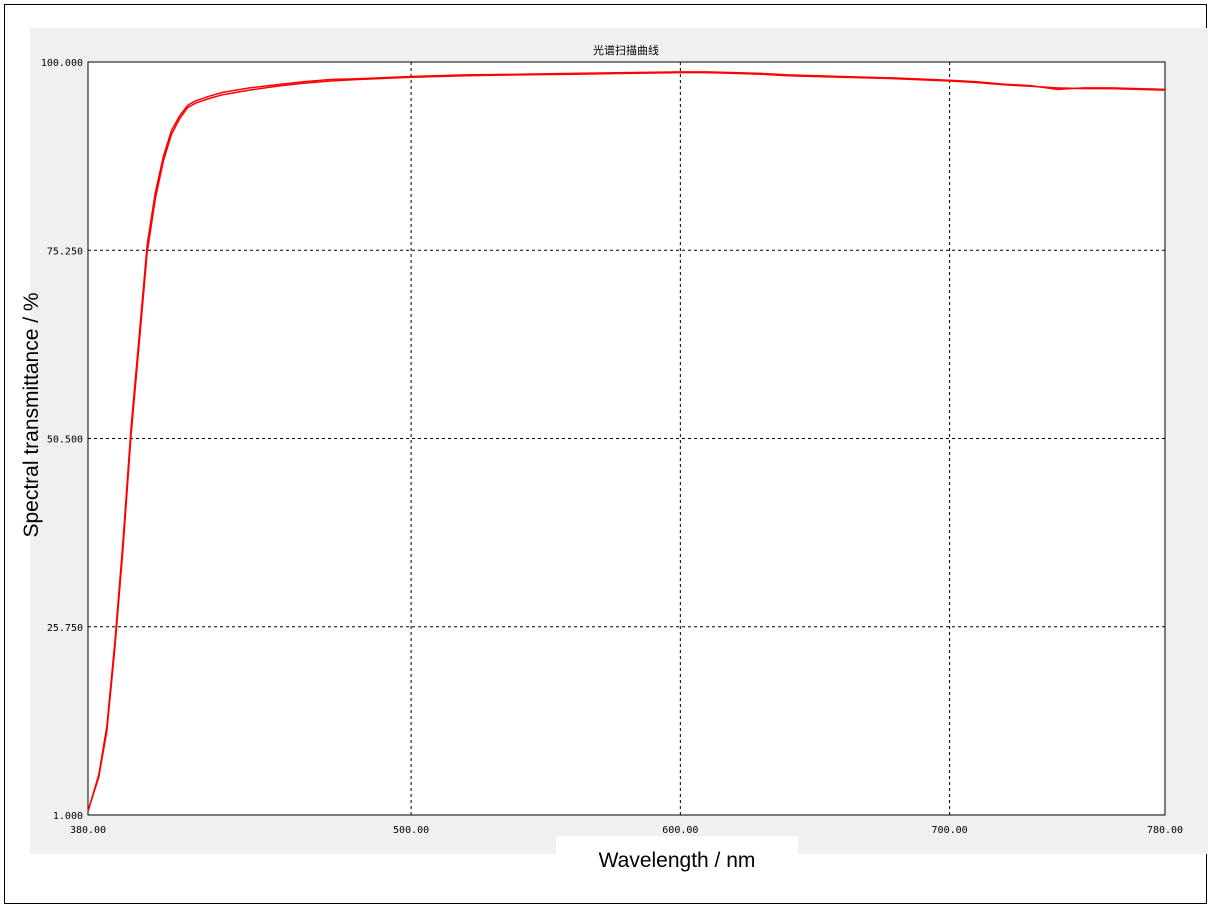  I want to click on x-tick-label: 500.00, so click(411, 830).